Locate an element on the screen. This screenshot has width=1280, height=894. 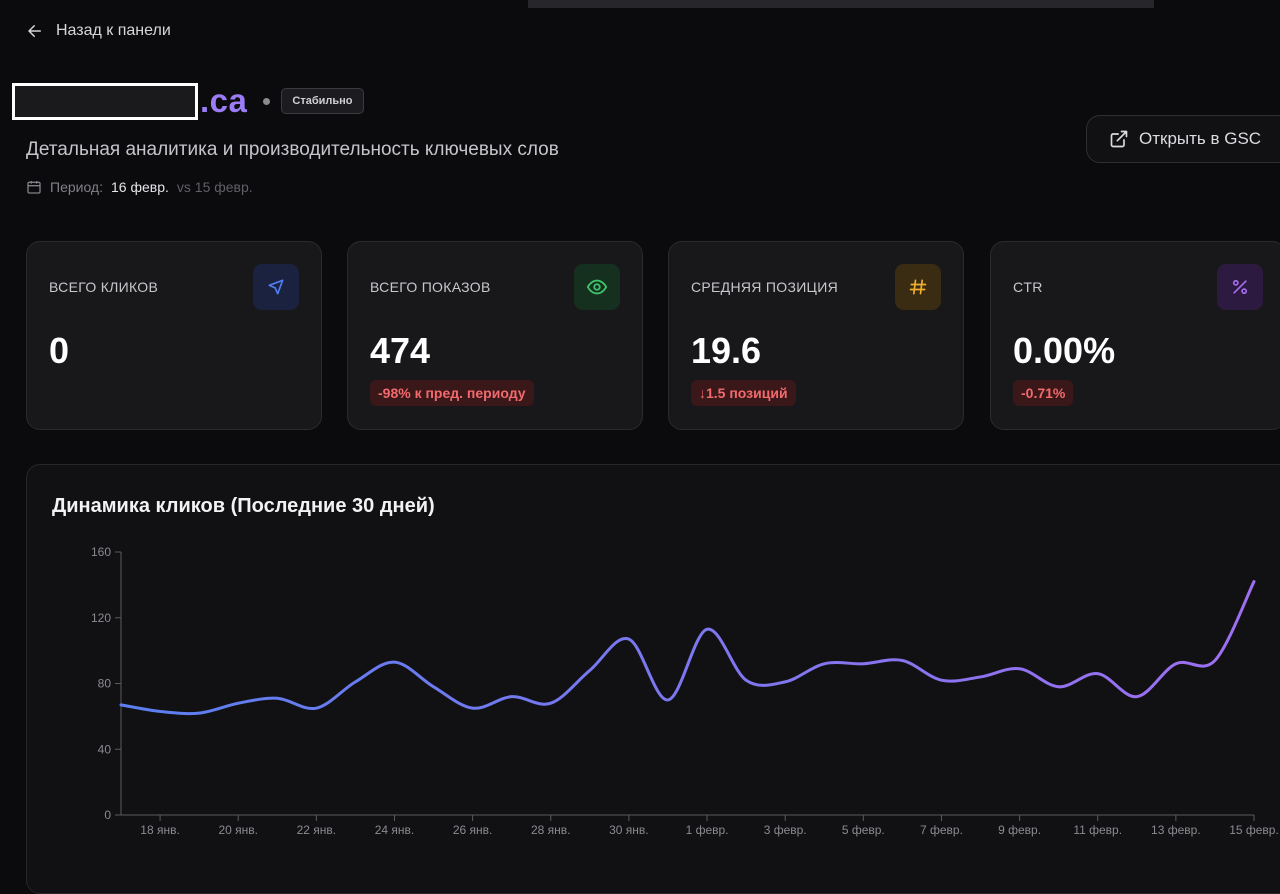
period-value: 16 февр. is located at coordinates (140, 187).